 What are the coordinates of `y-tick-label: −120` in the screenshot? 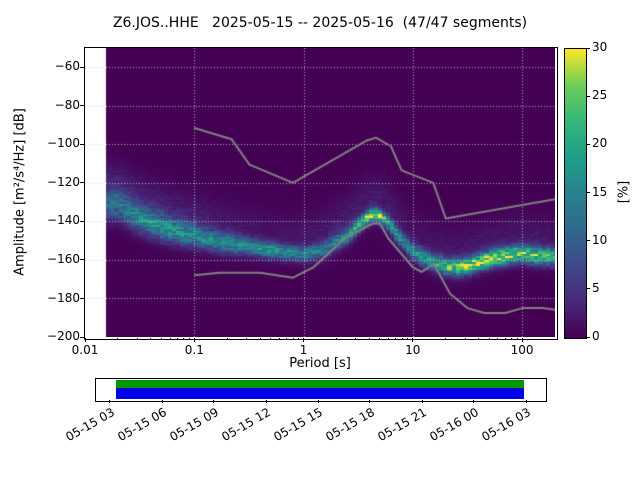 It's located at (63, 181).